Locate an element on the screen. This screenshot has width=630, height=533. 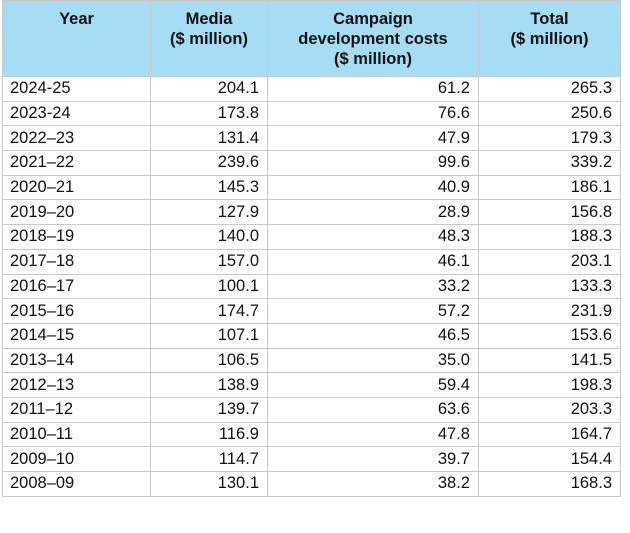
table-row: 2024-25 204.1 61.2 265.3 is located at coordinates (311, 89).